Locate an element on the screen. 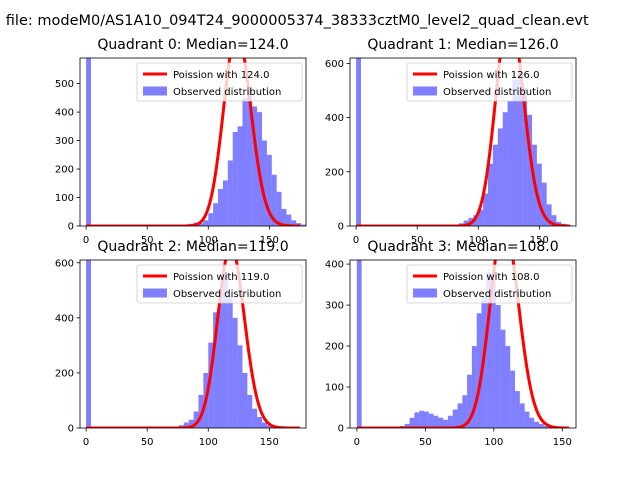 This screenshot has height=484, width=640. q3-ytick-label: 0 is located at coordinates (341, 429).